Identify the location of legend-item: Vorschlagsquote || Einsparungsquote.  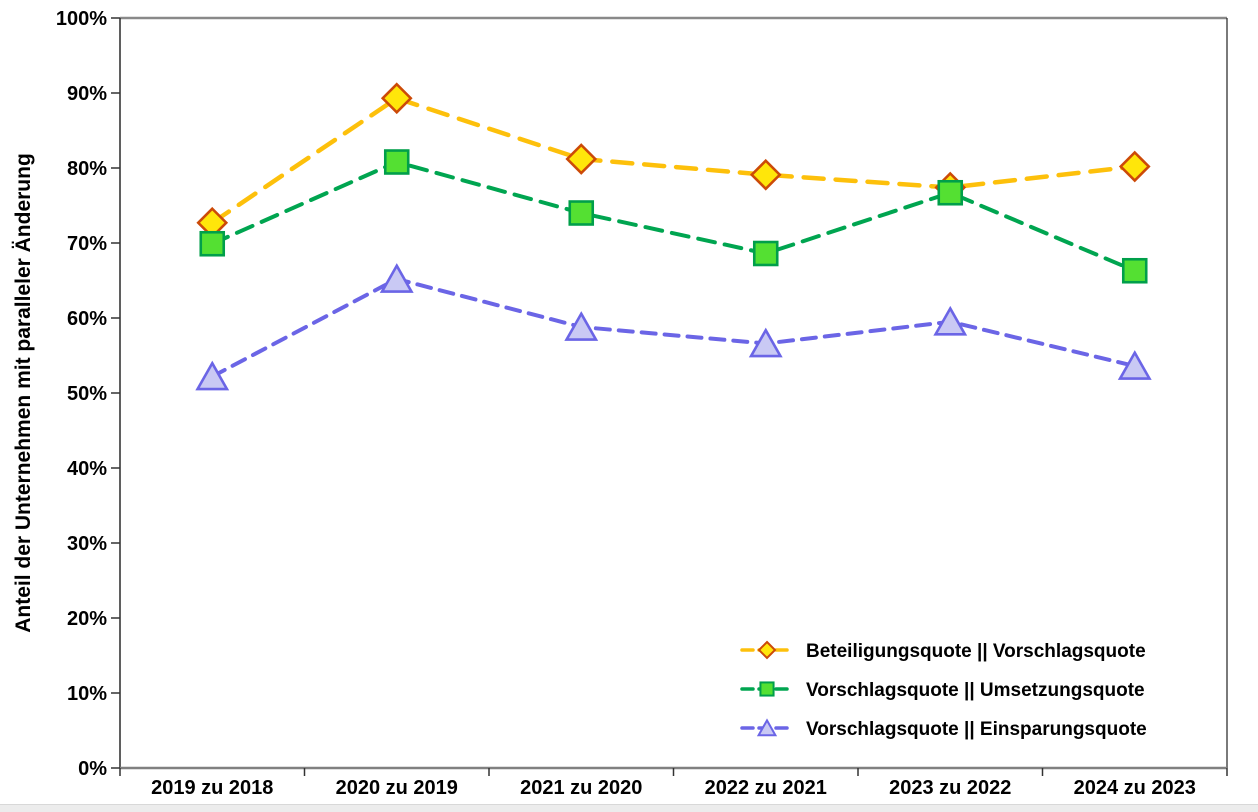
(943, 729).